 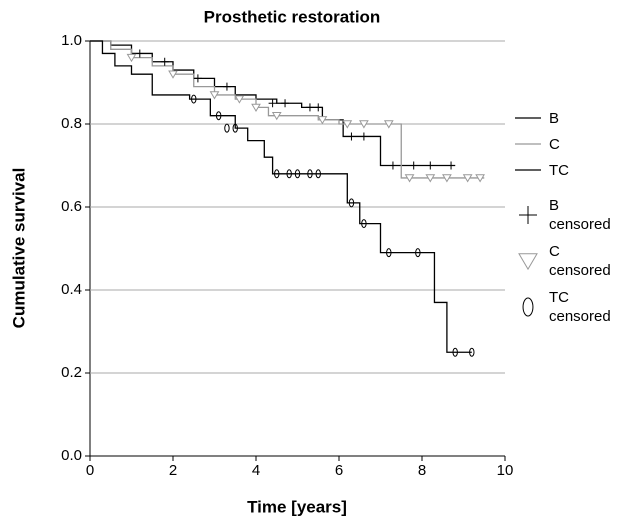 What do you see at coordinates (90, 470) in the screenshot?
I see `x-tick-label: 0` at bounding box center [90, 470].